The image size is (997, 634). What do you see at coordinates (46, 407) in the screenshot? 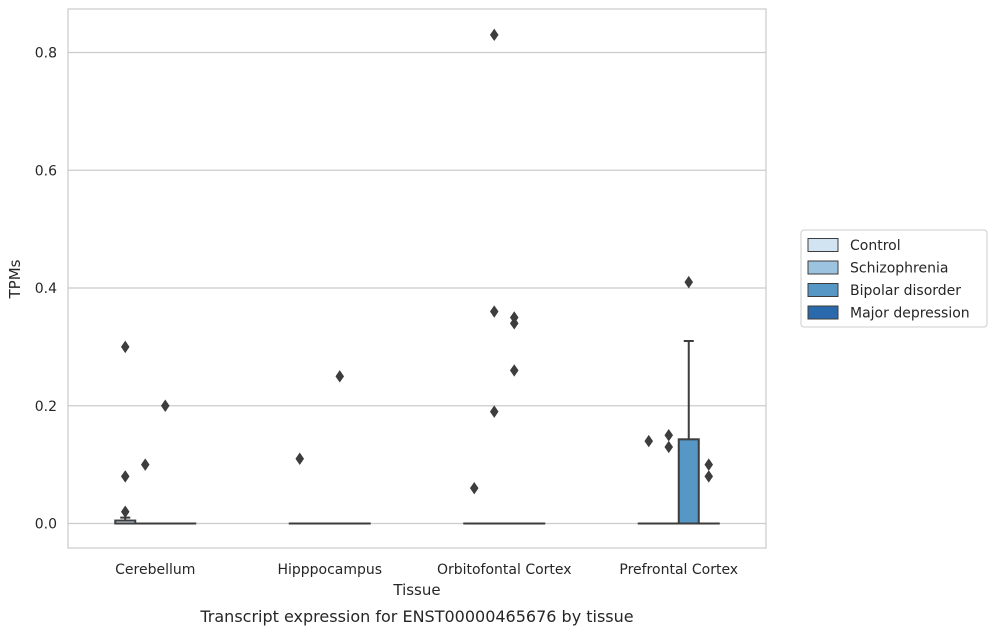
I see `y-tick-label: 0.2` at bounding box center [46, 407].